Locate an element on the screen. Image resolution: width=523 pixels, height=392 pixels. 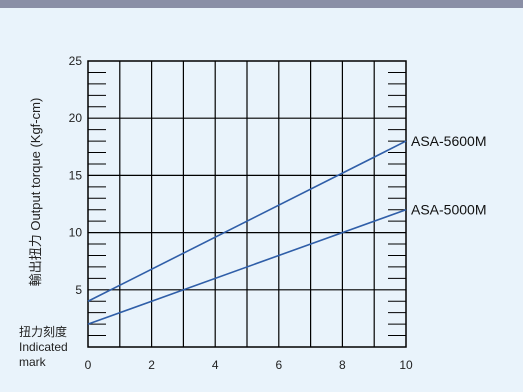
series-label-ASA-5000M: ASA-5000M is located at coordinates (448, 210).